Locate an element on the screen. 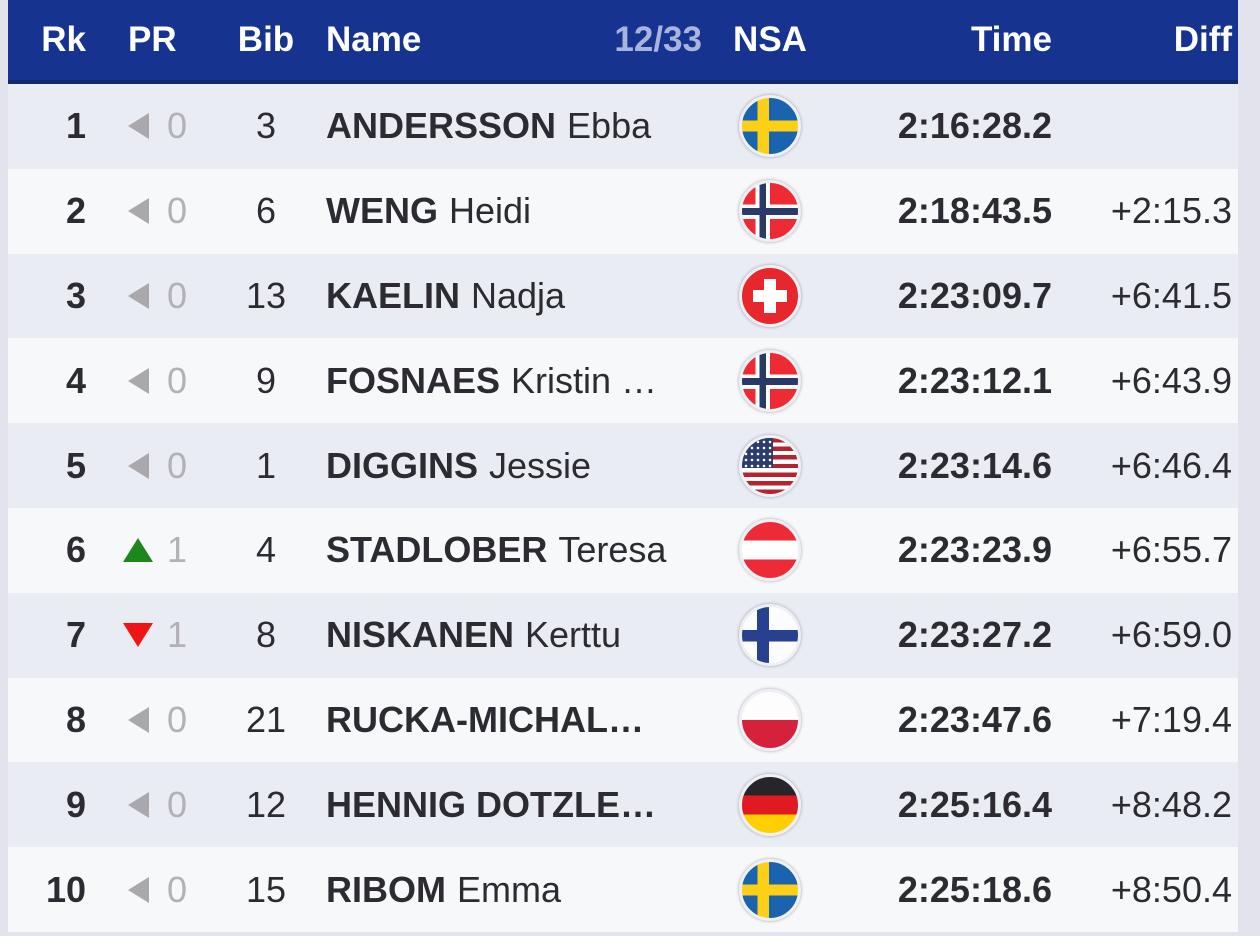 The width and height of the screenshot is (1260, 936). result-row: 6 1 4 STADLOBER Teresa 2:23:23.9 +6:55.7 is located at coordinates (623, 550).